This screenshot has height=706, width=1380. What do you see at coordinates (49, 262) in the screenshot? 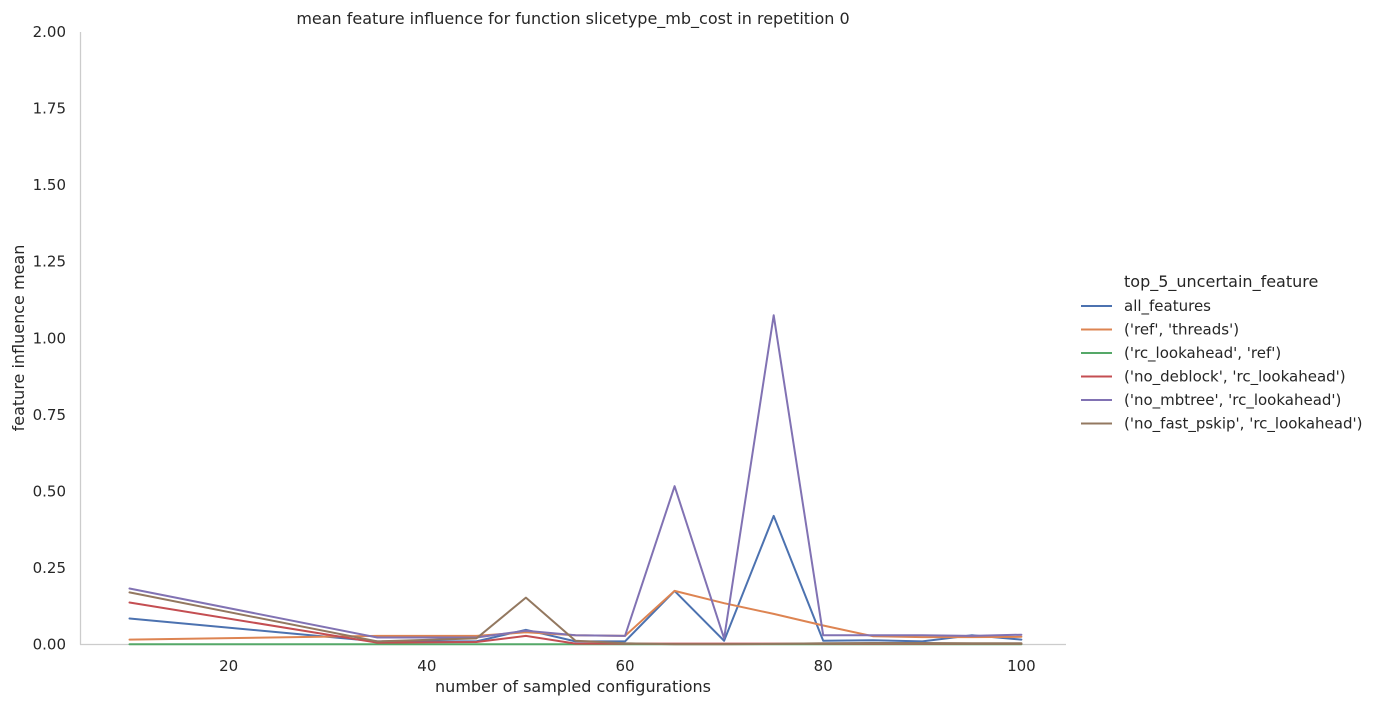
I see `y-tick-label: 1.25` at bounding box center [49, 262].